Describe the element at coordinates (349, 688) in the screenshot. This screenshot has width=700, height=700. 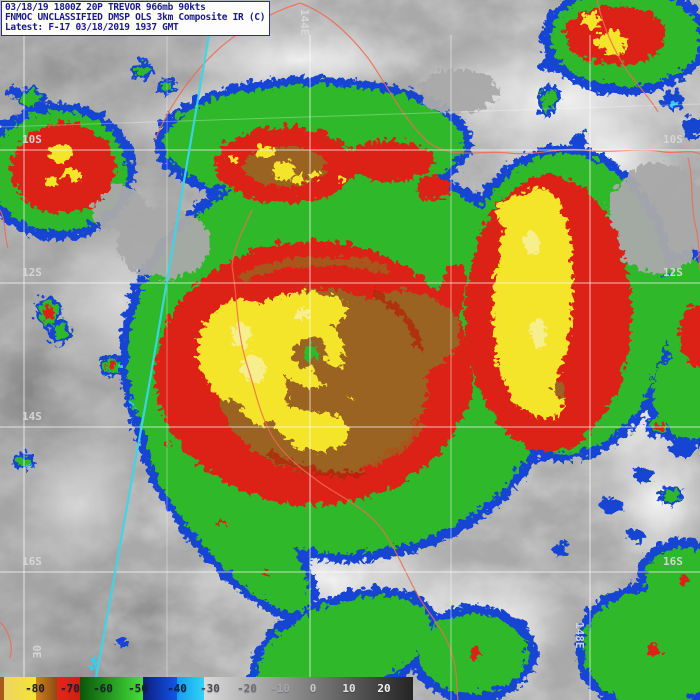
I see `colorbar-tick-10: 10` at that location.